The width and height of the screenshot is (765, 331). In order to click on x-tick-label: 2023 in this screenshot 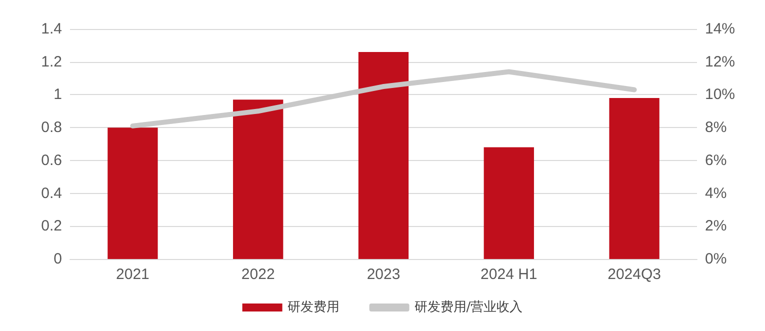, I will do `click(383, 274)`.